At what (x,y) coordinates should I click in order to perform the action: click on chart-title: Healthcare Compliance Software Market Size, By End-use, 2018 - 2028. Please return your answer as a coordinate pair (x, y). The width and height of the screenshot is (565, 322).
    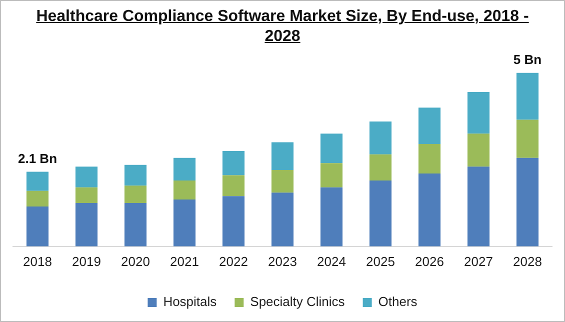
    Looking at the image, I should click on (282, 27).